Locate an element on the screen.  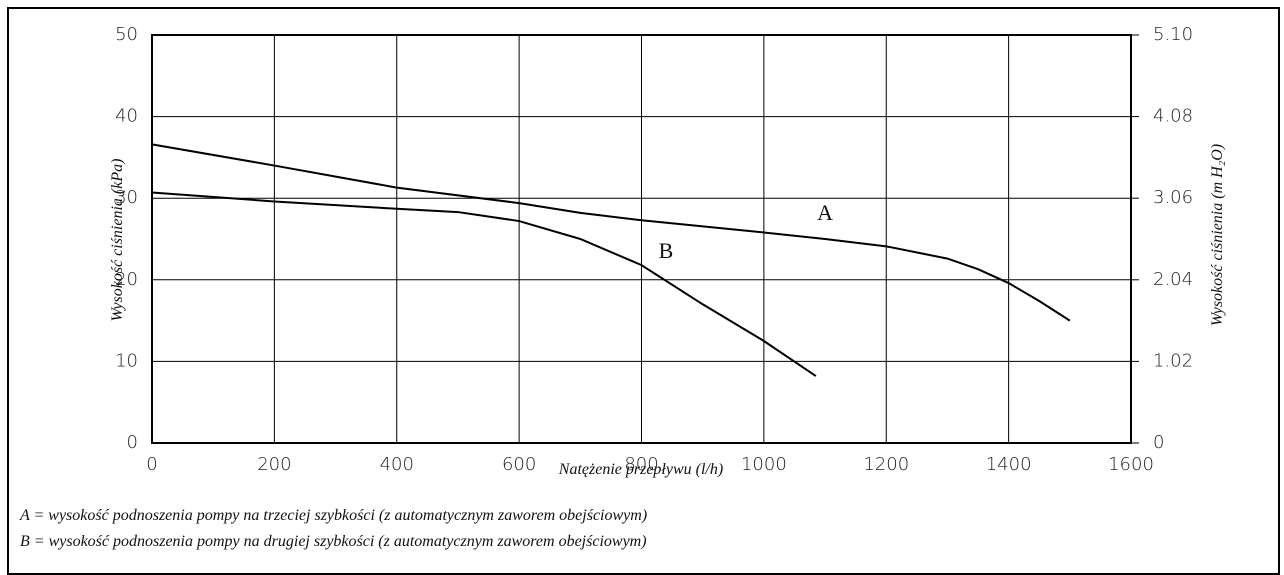
x-tick-label: 800 is located at coordinates (641, 464).